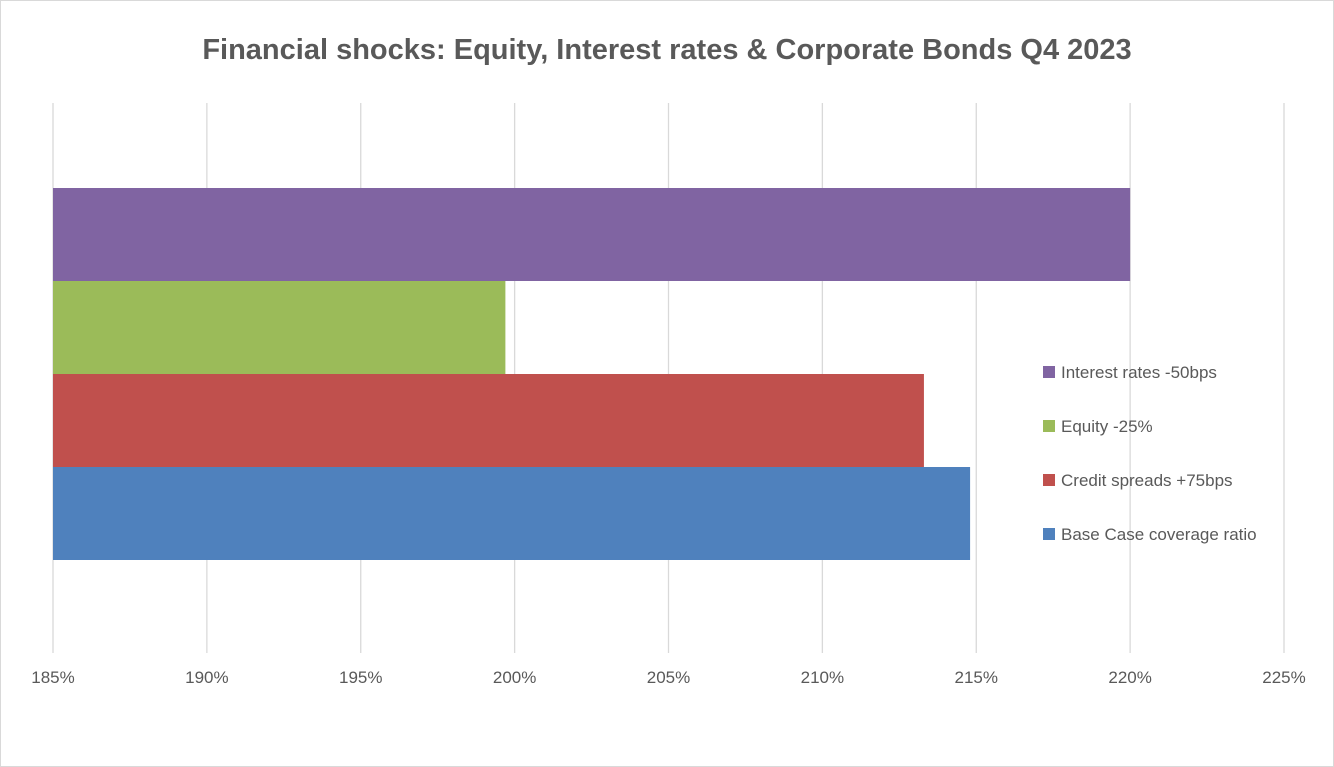  Describe the element at coordinates (1129, 677) in the screenshot. I see `x-tick-label: 220%` at that location.